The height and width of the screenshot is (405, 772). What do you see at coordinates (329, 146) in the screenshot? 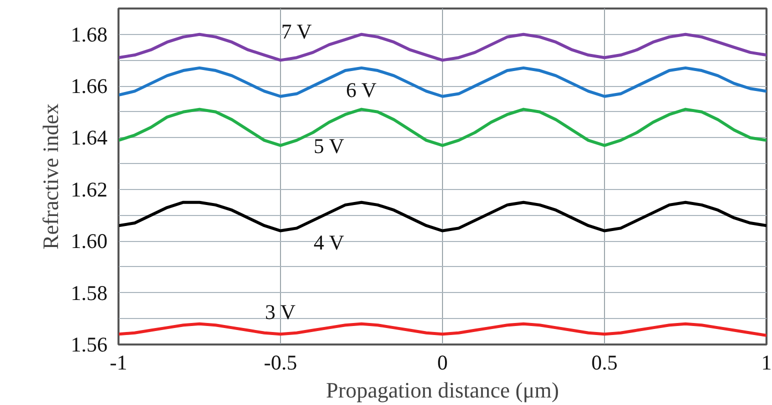
I see `series-label: 5 V` at bounding box center [329, 146].